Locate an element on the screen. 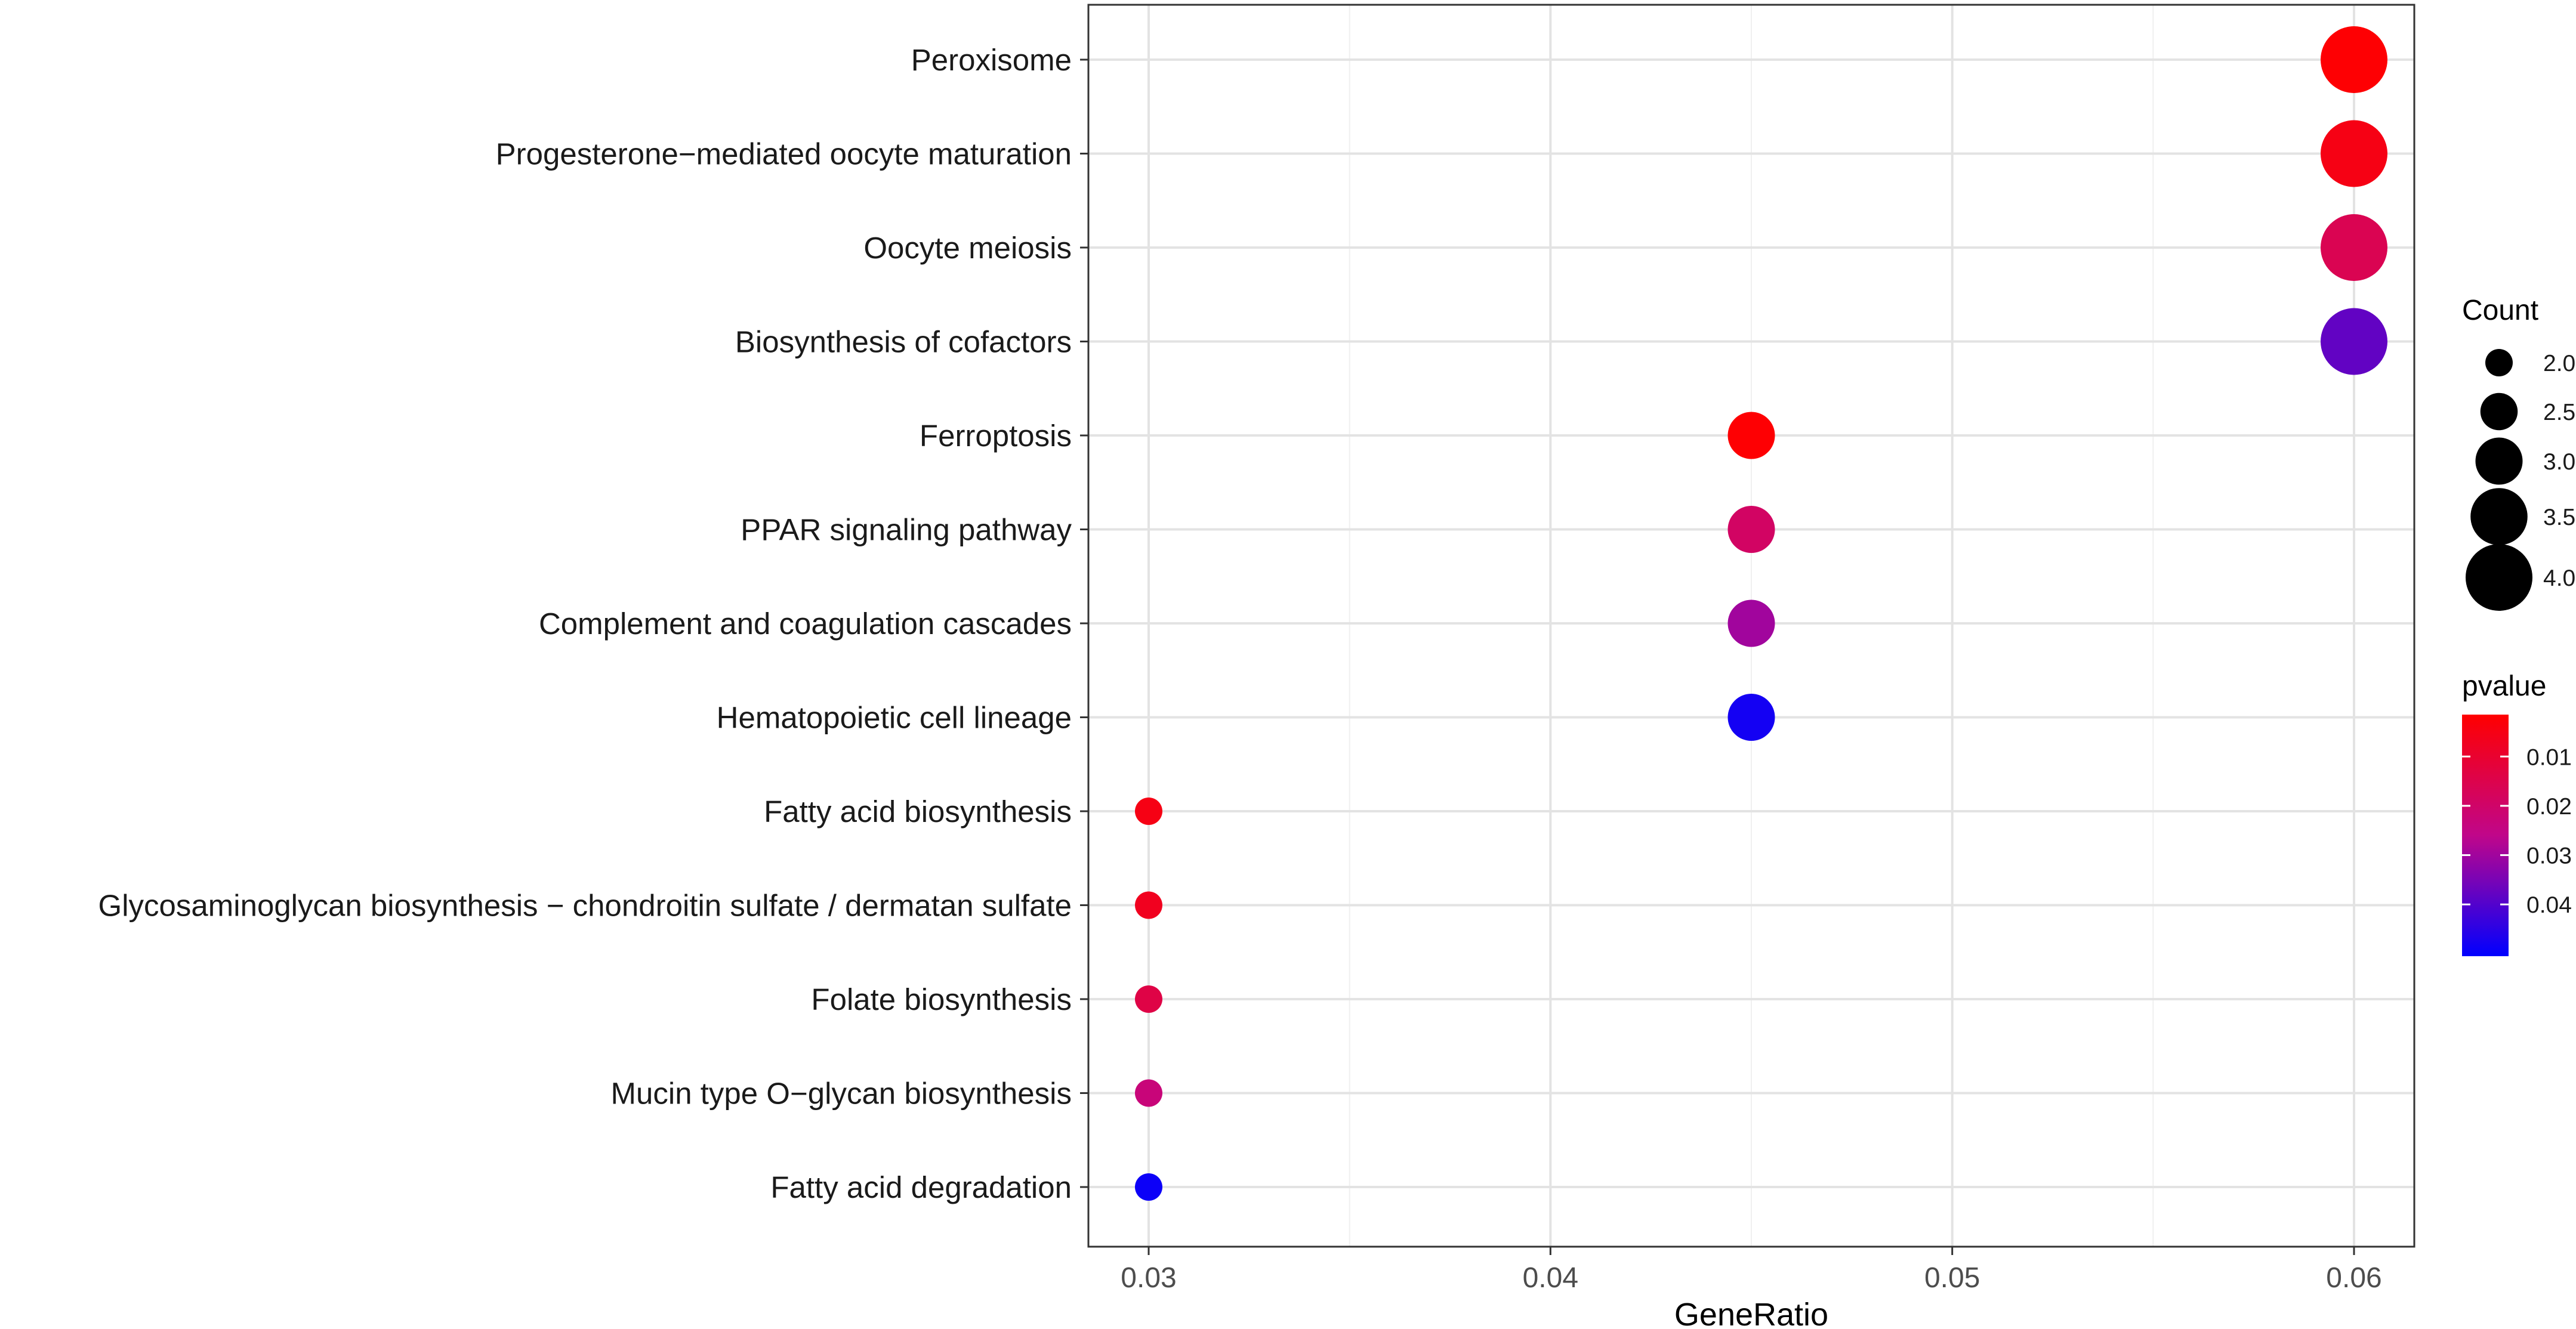 The height and width of the screenshot is (1329, 2576). x-tick-label: 0.04 is located at coordinates (1550, 1278).